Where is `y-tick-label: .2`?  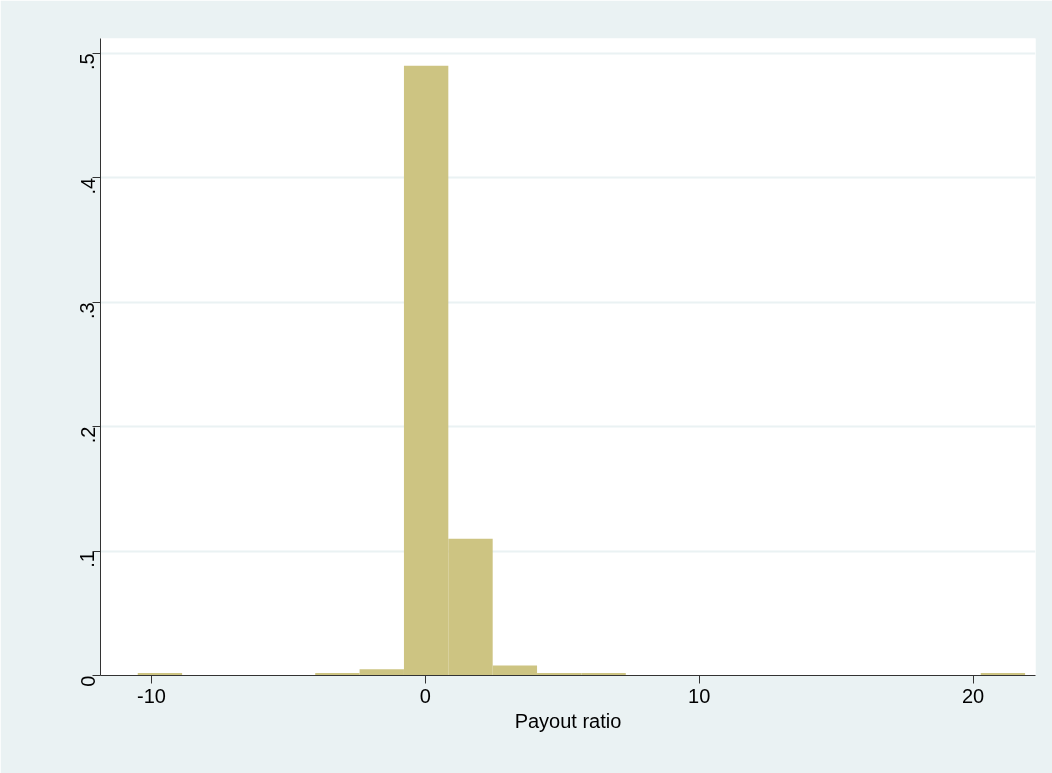
y-tick-label: .2 is located at coordinates (87, 435).